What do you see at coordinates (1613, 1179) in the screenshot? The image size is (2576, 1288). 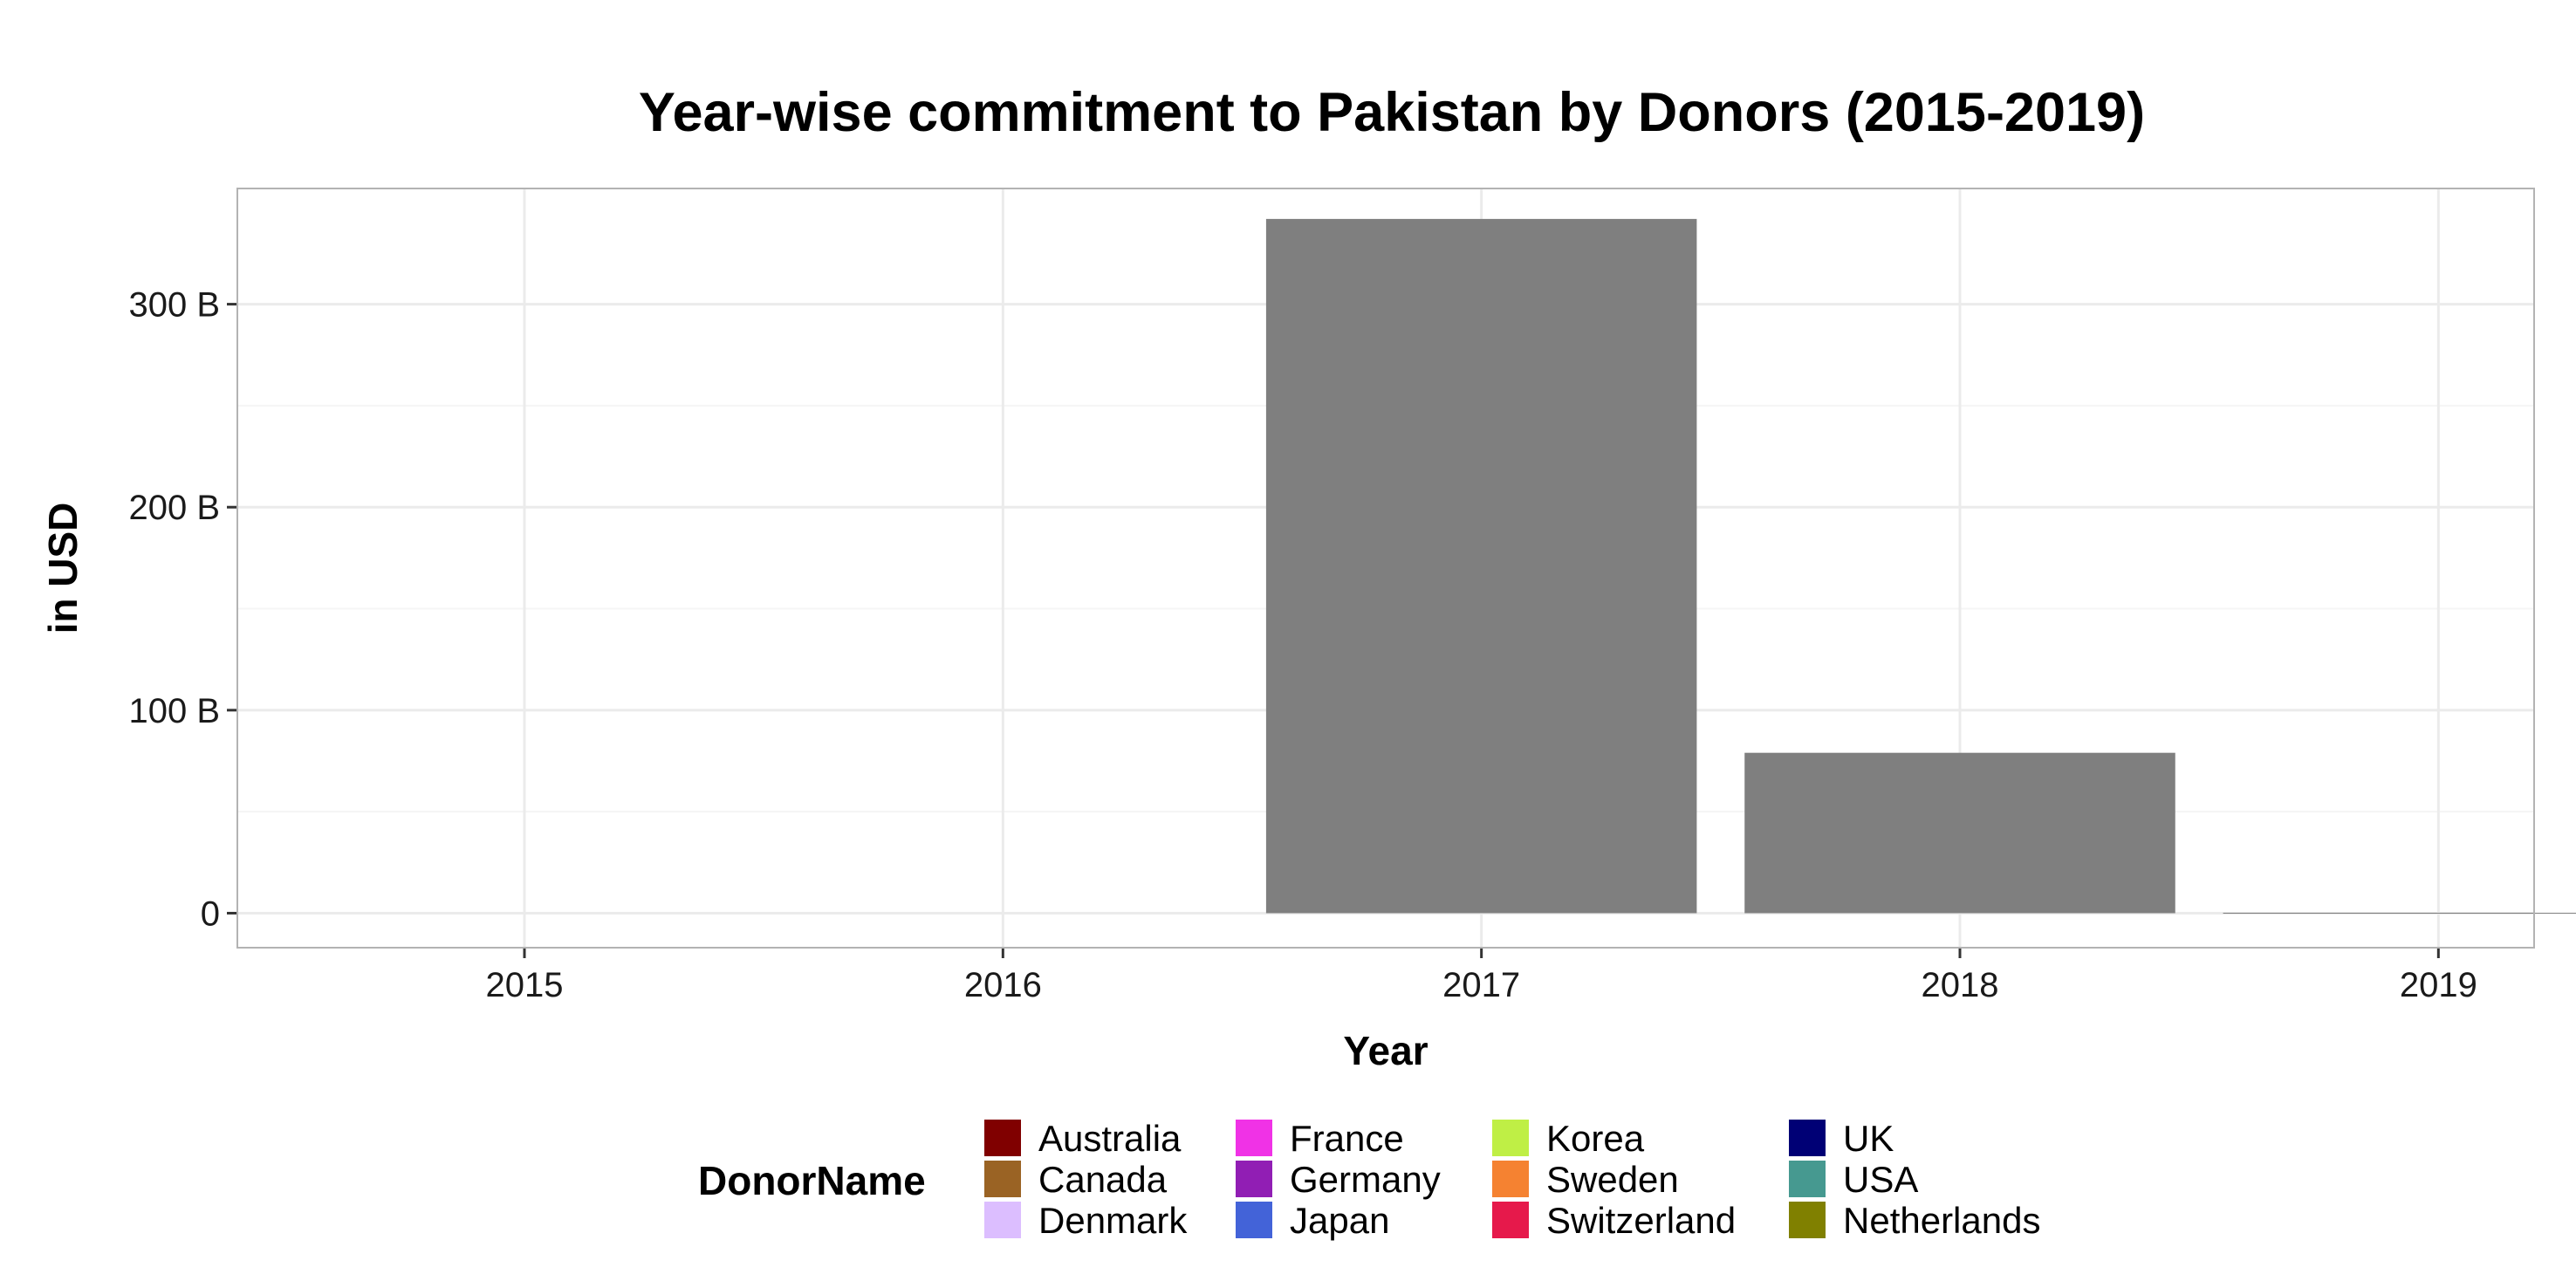 I see `legend-label: Sweden` at bounding box center [1613, 1179].